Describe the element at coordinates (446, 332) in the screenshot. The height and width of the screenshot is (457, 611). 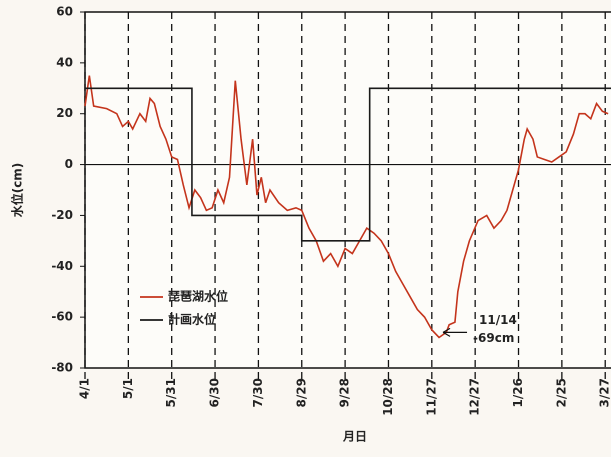
I see `annotation-arrowhead` at that location.